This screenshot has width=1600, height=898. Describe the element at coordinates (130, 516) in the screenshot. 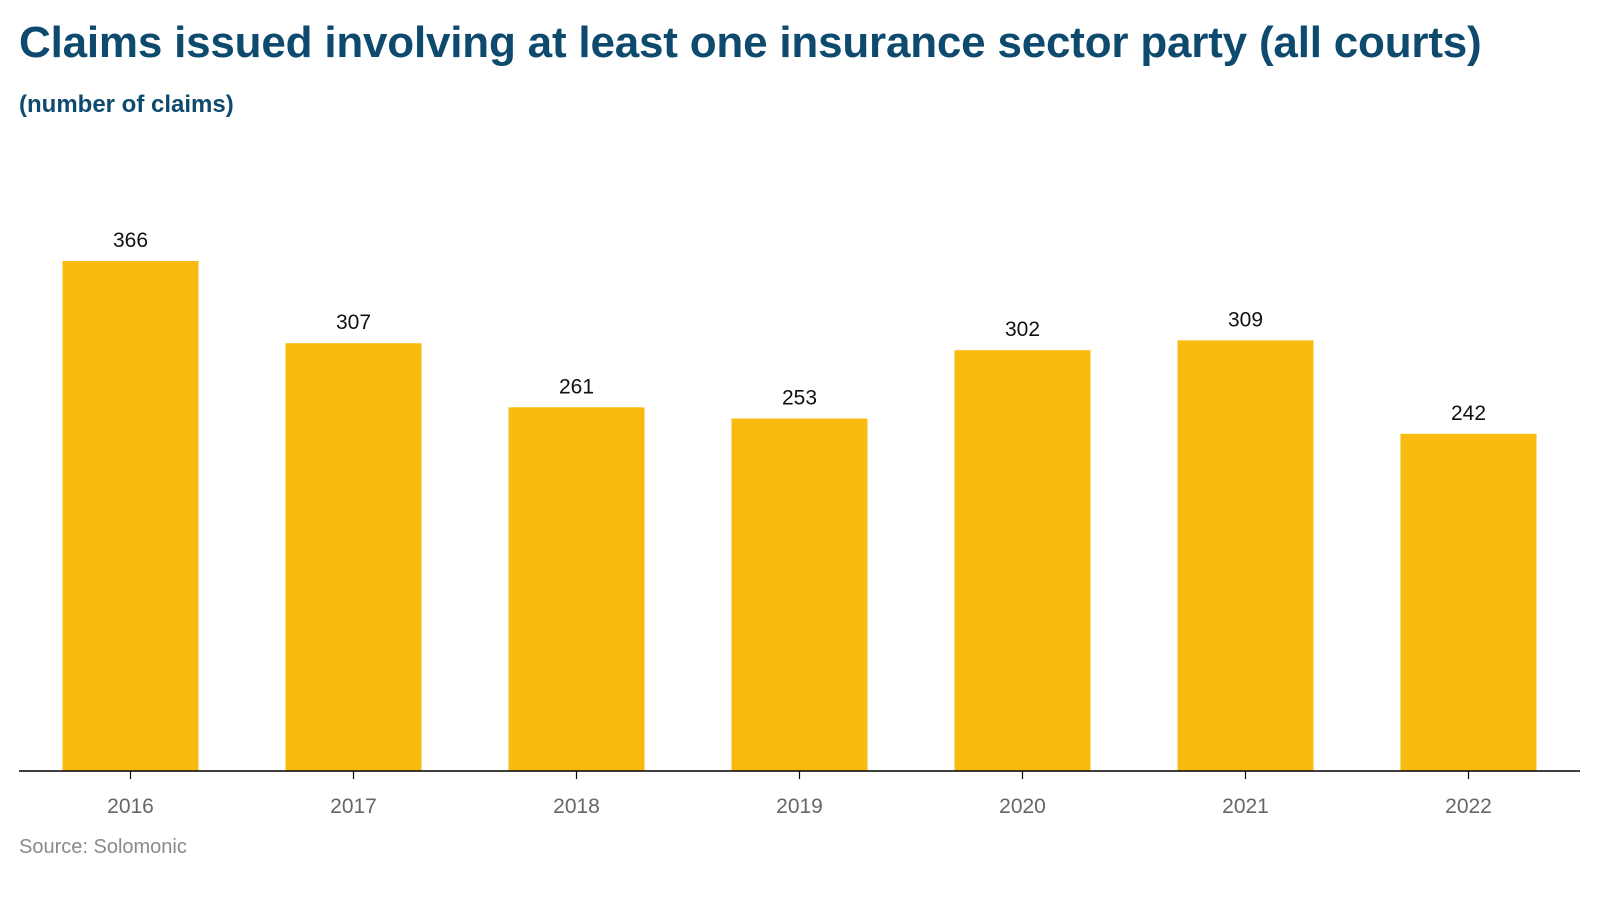

I see `bar-2016` at that location.